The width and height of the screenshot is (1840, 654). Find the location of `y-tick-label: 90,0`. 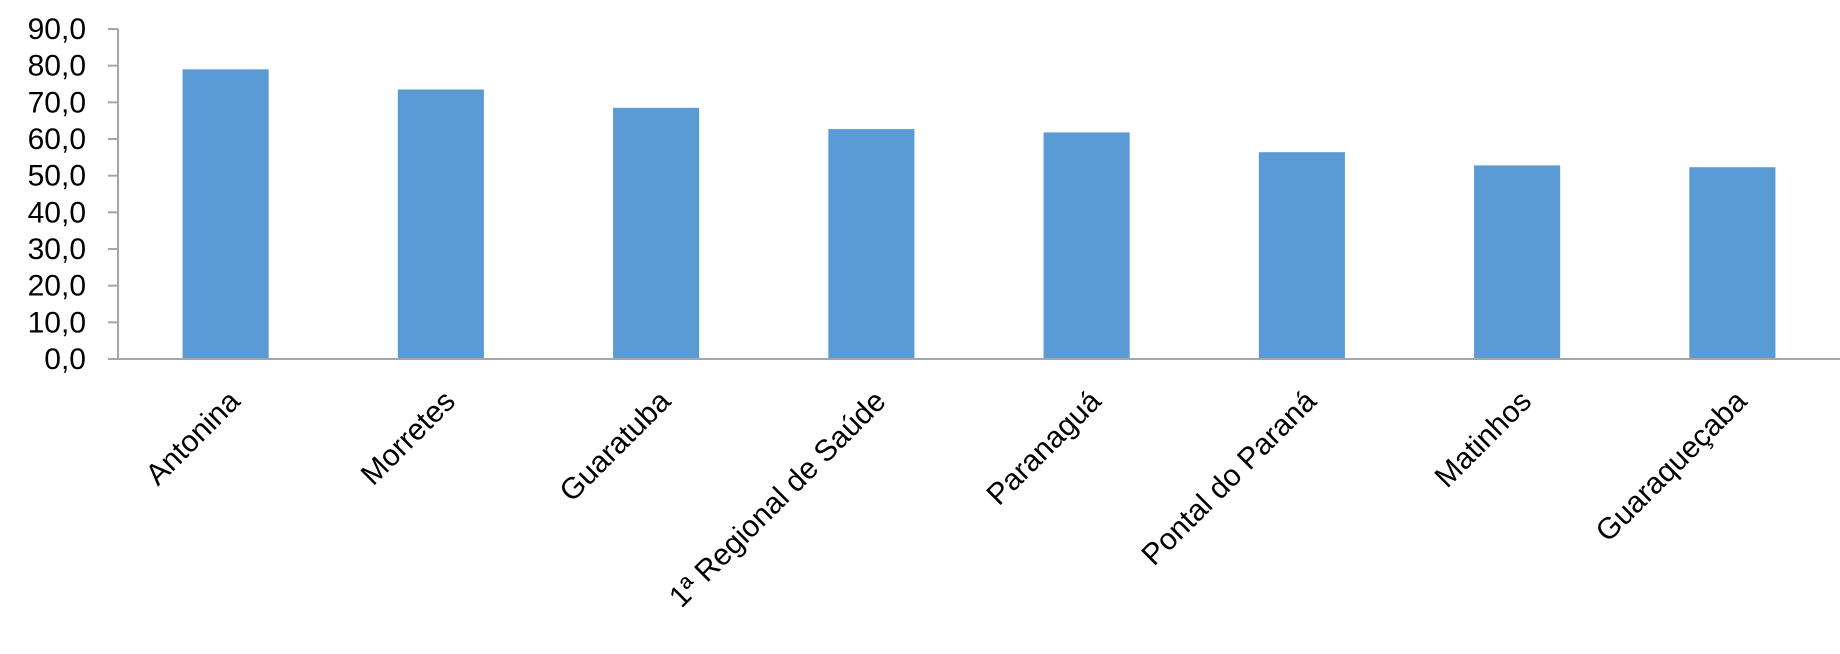

y-tick-label: 90,0 is located at coordinates (57, 29).